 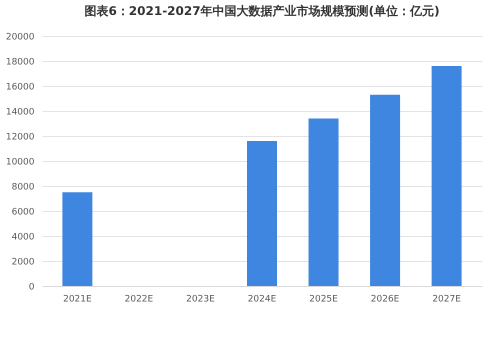 What do you see at coordinates (323, 299) in the screenshot?
I see `x-tick-label: 2025E` at bounding box center [323, 299].